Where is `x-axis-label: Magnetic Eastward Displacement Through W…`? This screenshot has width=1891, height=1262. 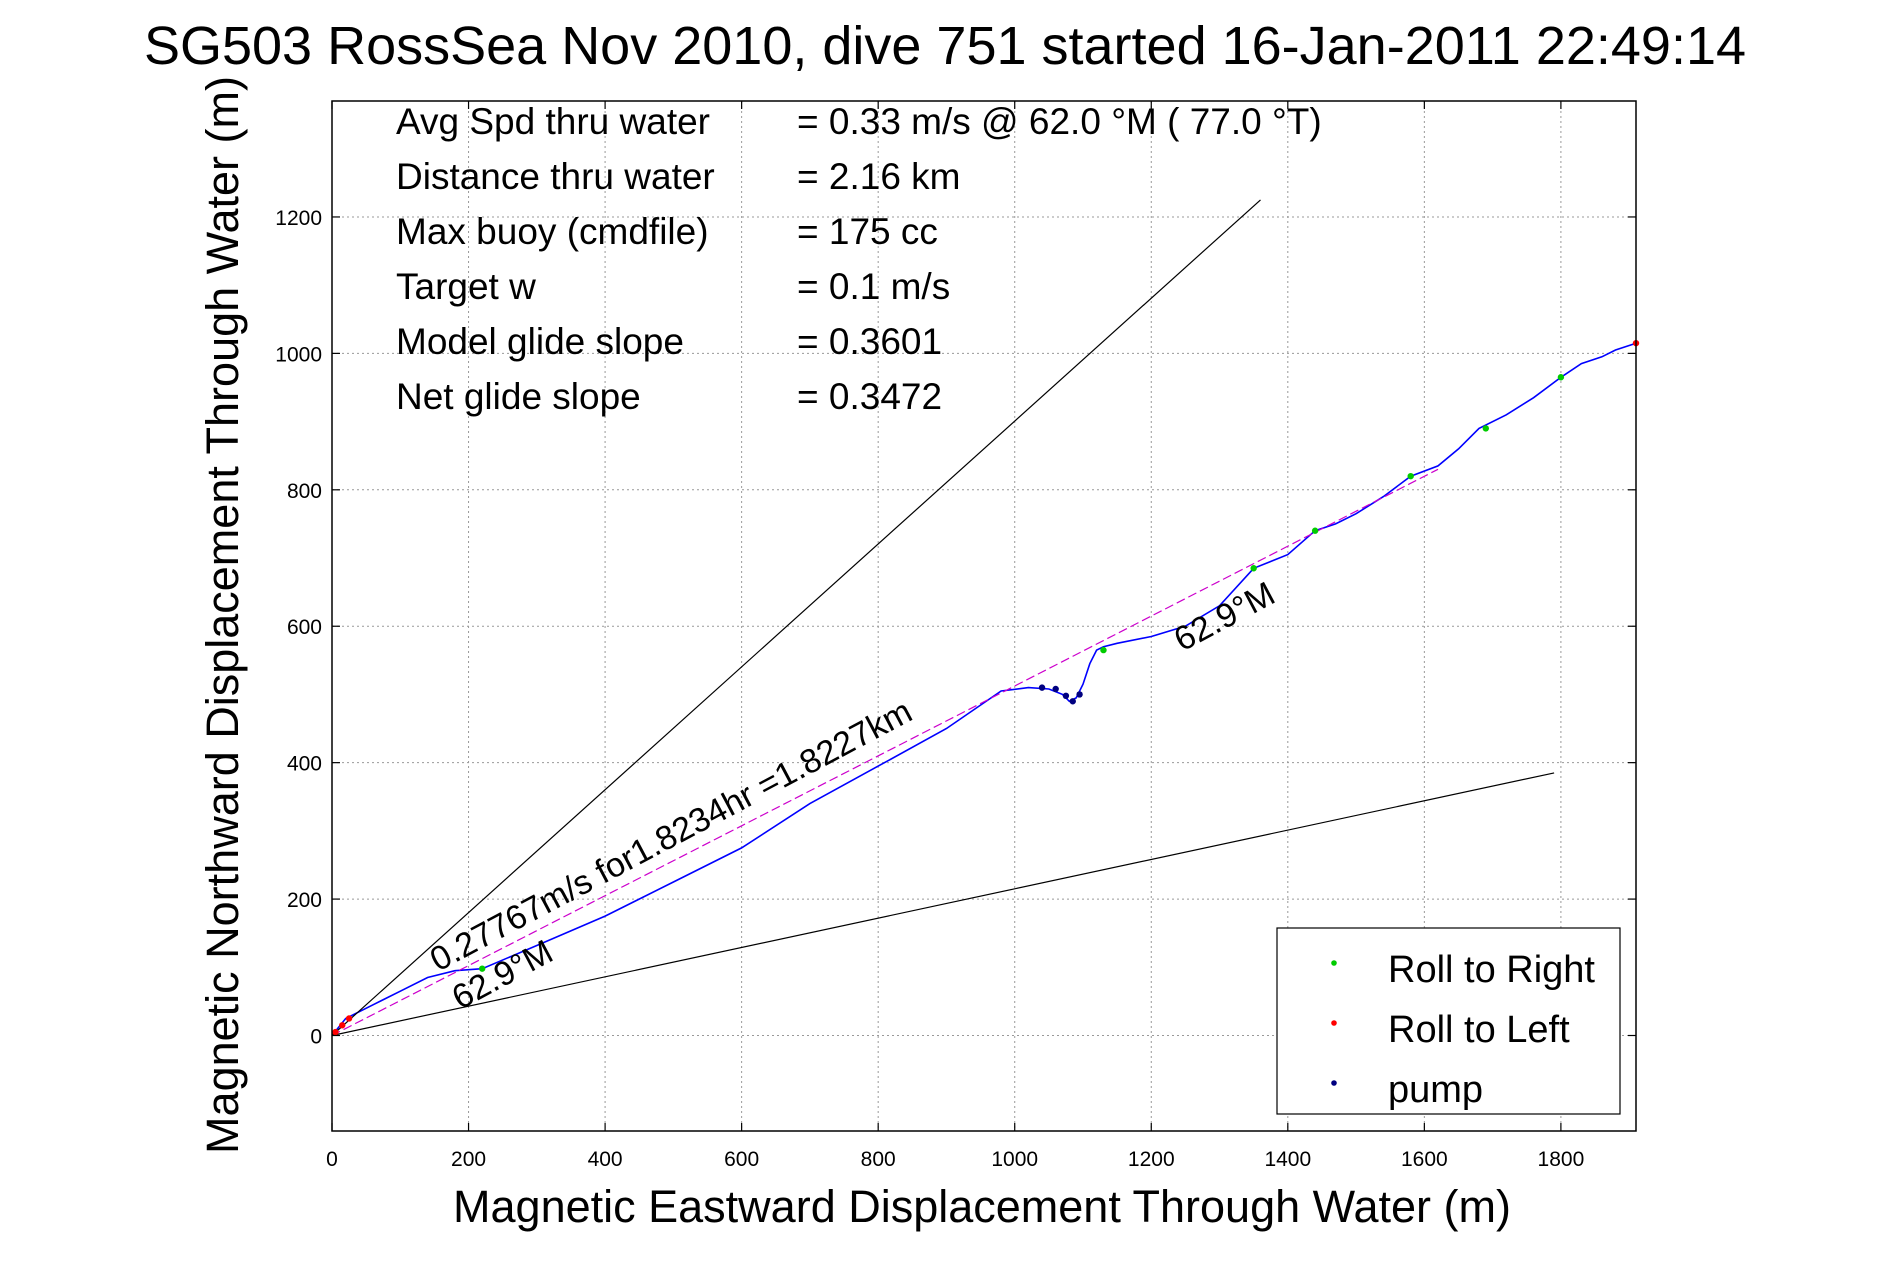
x-axis-label: Magnetic Eastward Displacement Through W… is located at coordinates (982, 1206).